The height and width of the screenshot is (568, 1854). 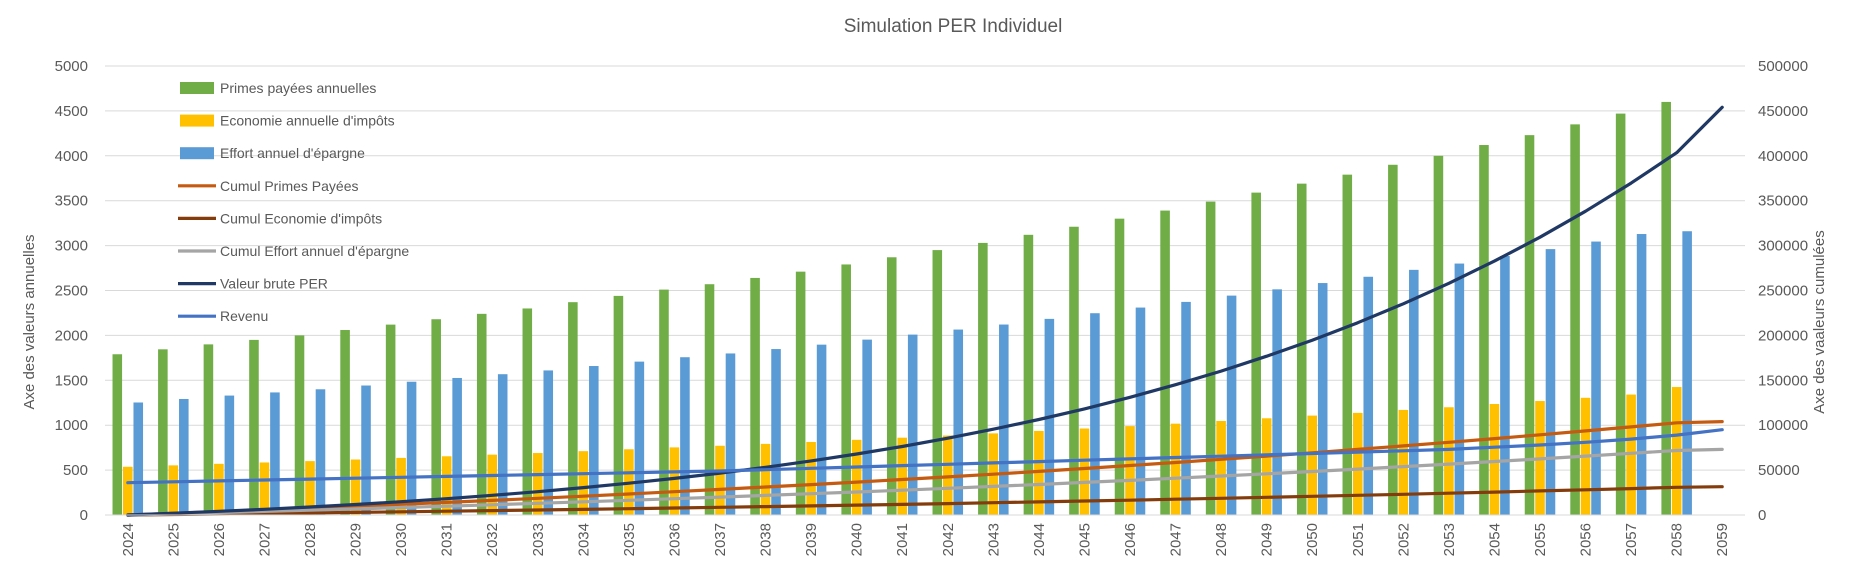 I want to click on x-tick-label: 2033, so click(x=538, y=539).